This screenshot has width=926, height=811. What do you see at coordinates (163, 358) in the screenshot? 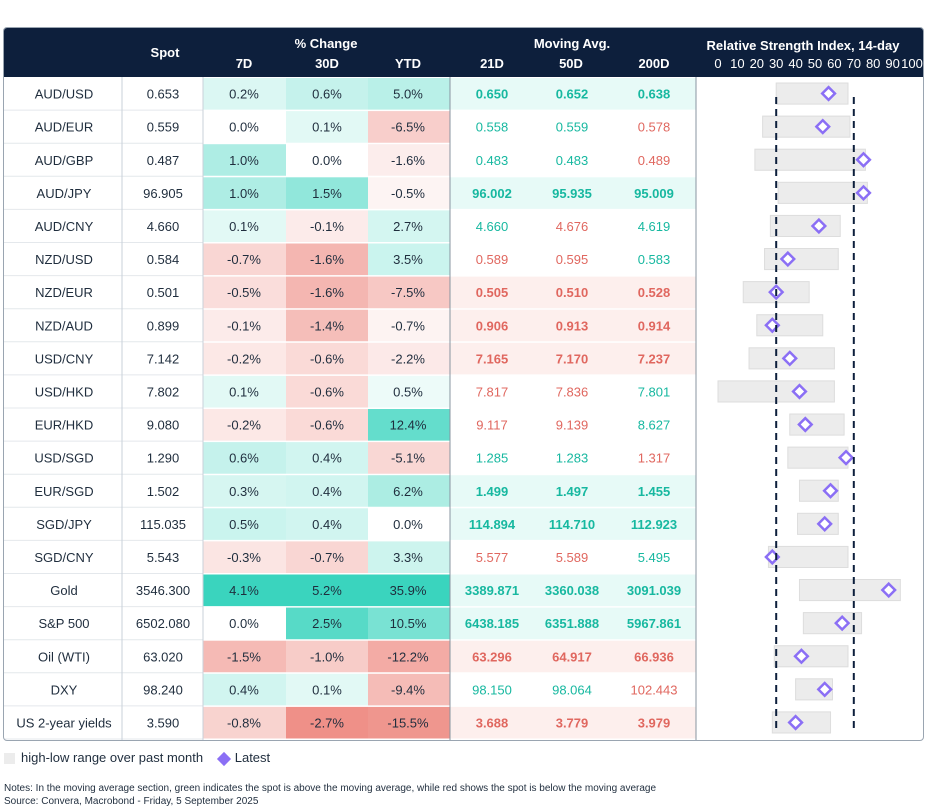
I see `spot-value: 7.142` at bounding box center [163, 358].